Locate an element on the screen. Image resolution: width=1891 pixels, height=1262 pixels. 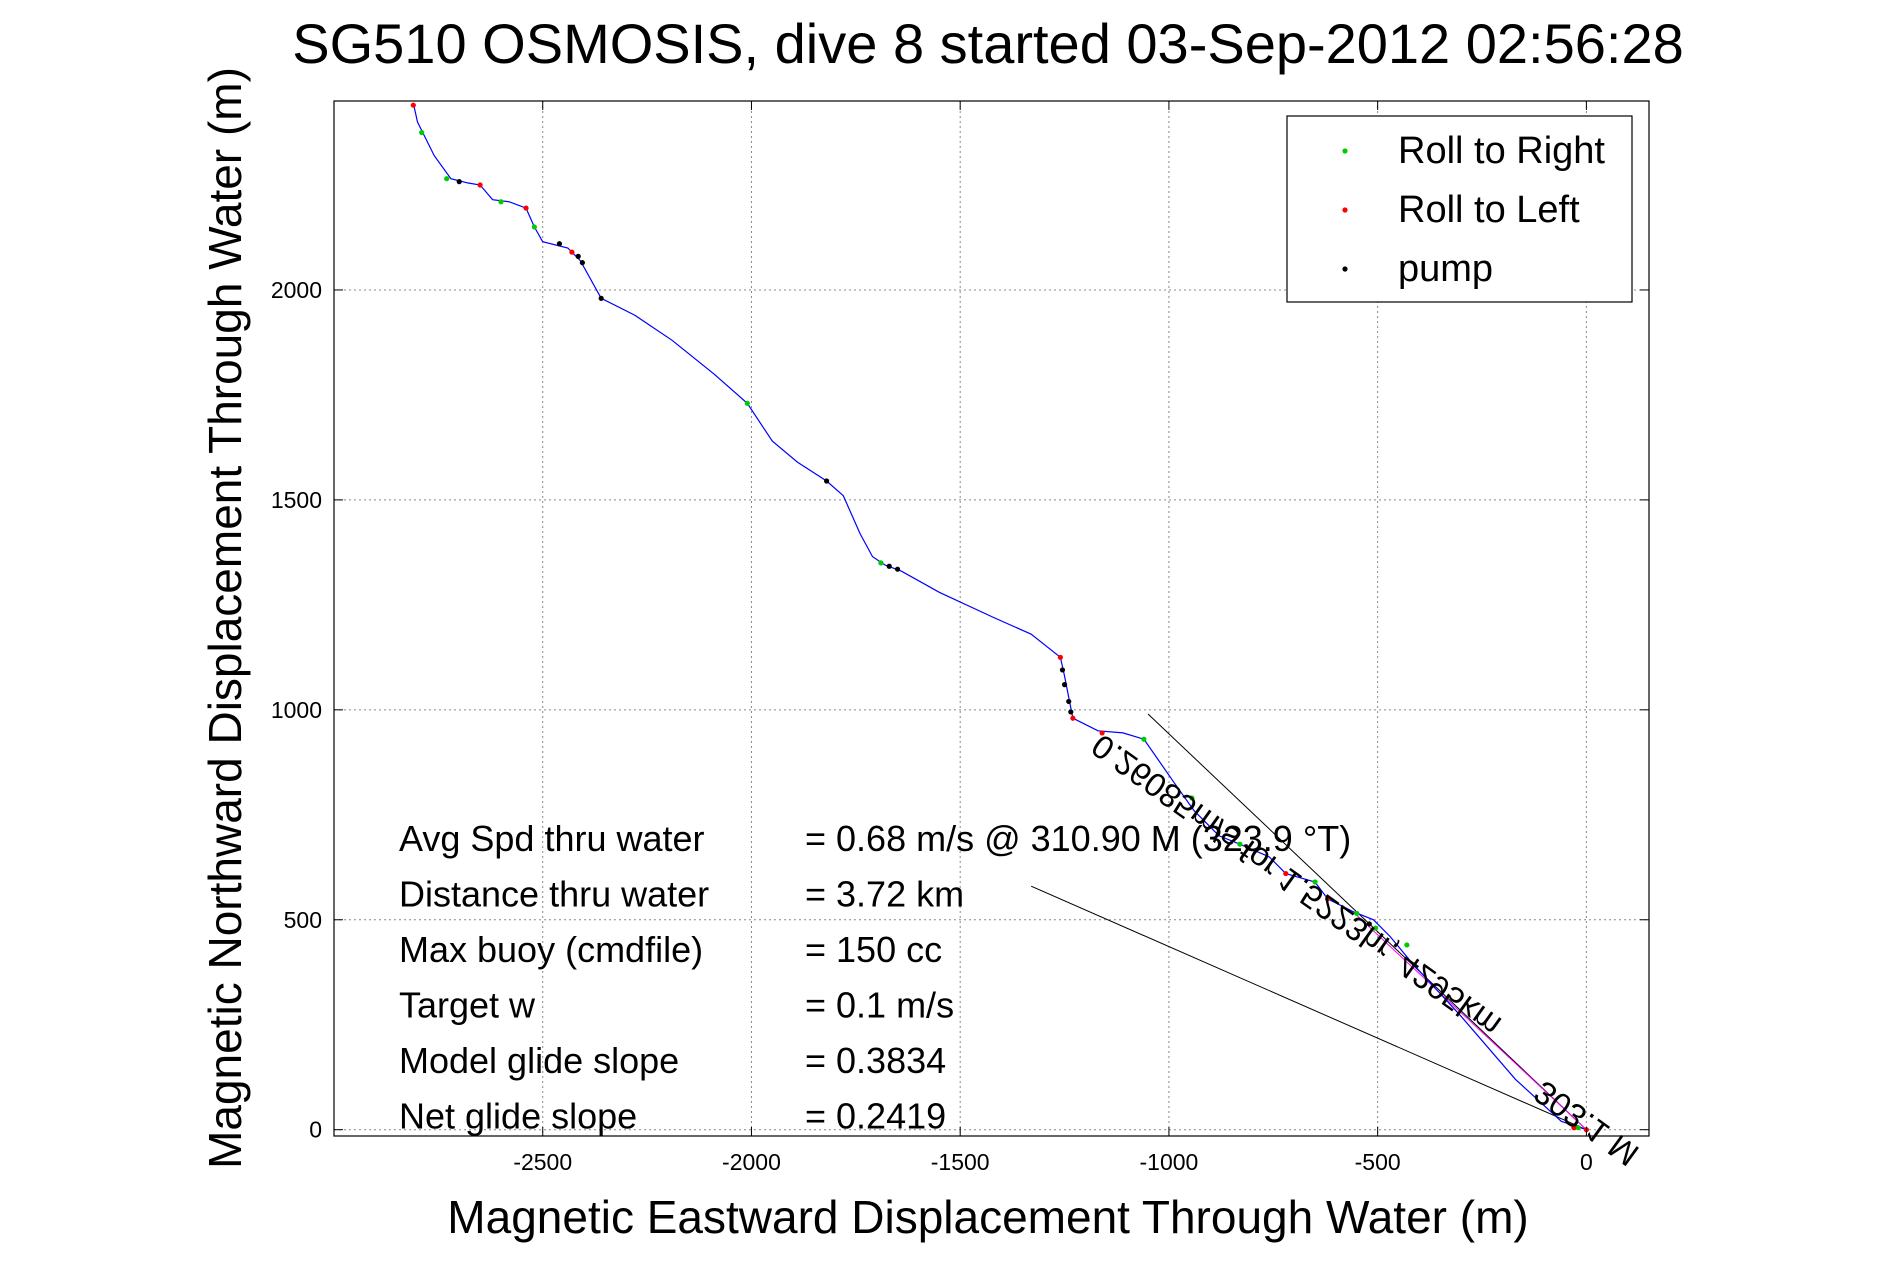
stat-label: Target w is located at coordinates (467, 1005).